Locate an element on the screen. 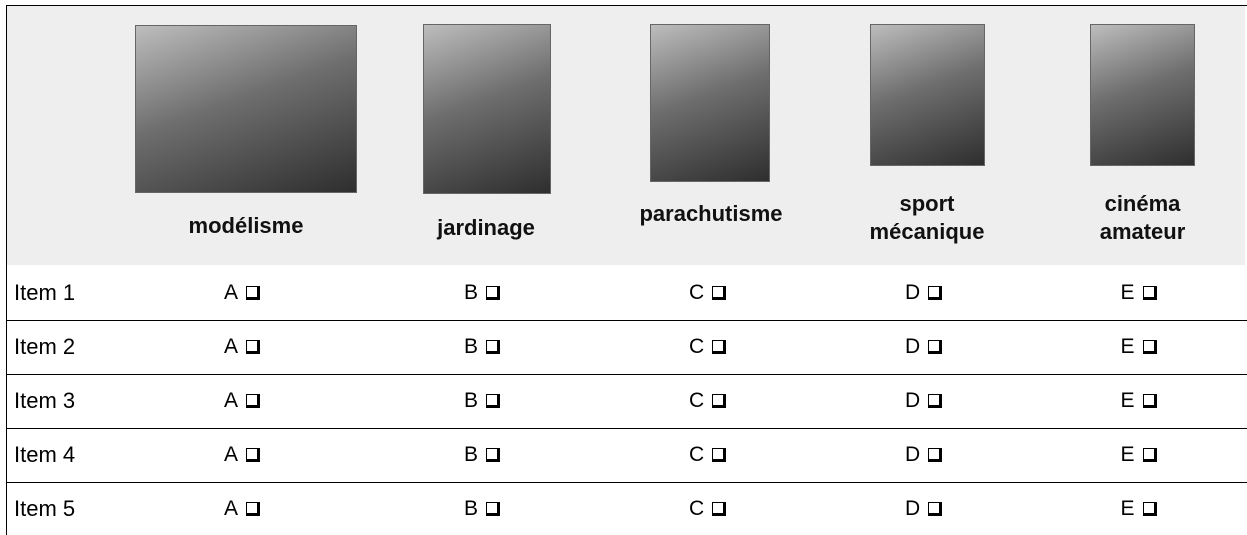 Image resolution: width=1247 pixels, height=535 pixels. column-label: modélisme is located at coordinates (246, 225).